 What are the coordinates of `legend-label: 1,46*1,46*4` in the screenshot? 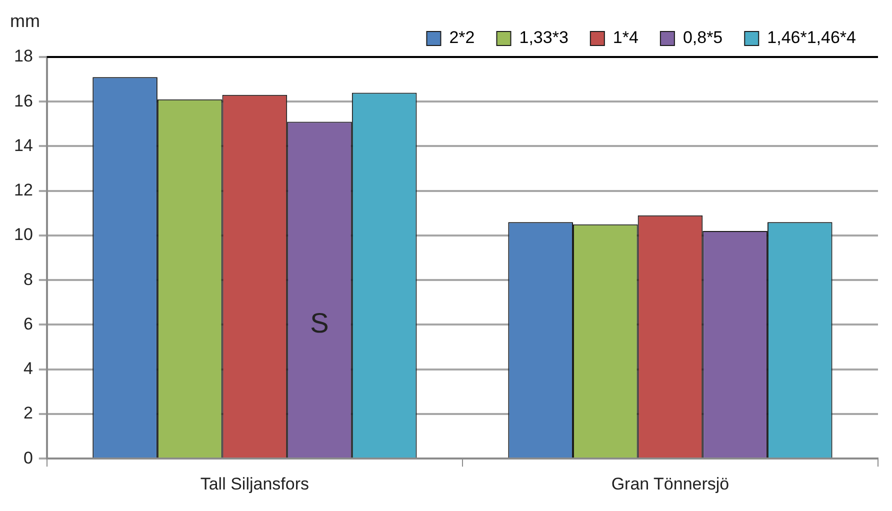 It's located at (811, 38).